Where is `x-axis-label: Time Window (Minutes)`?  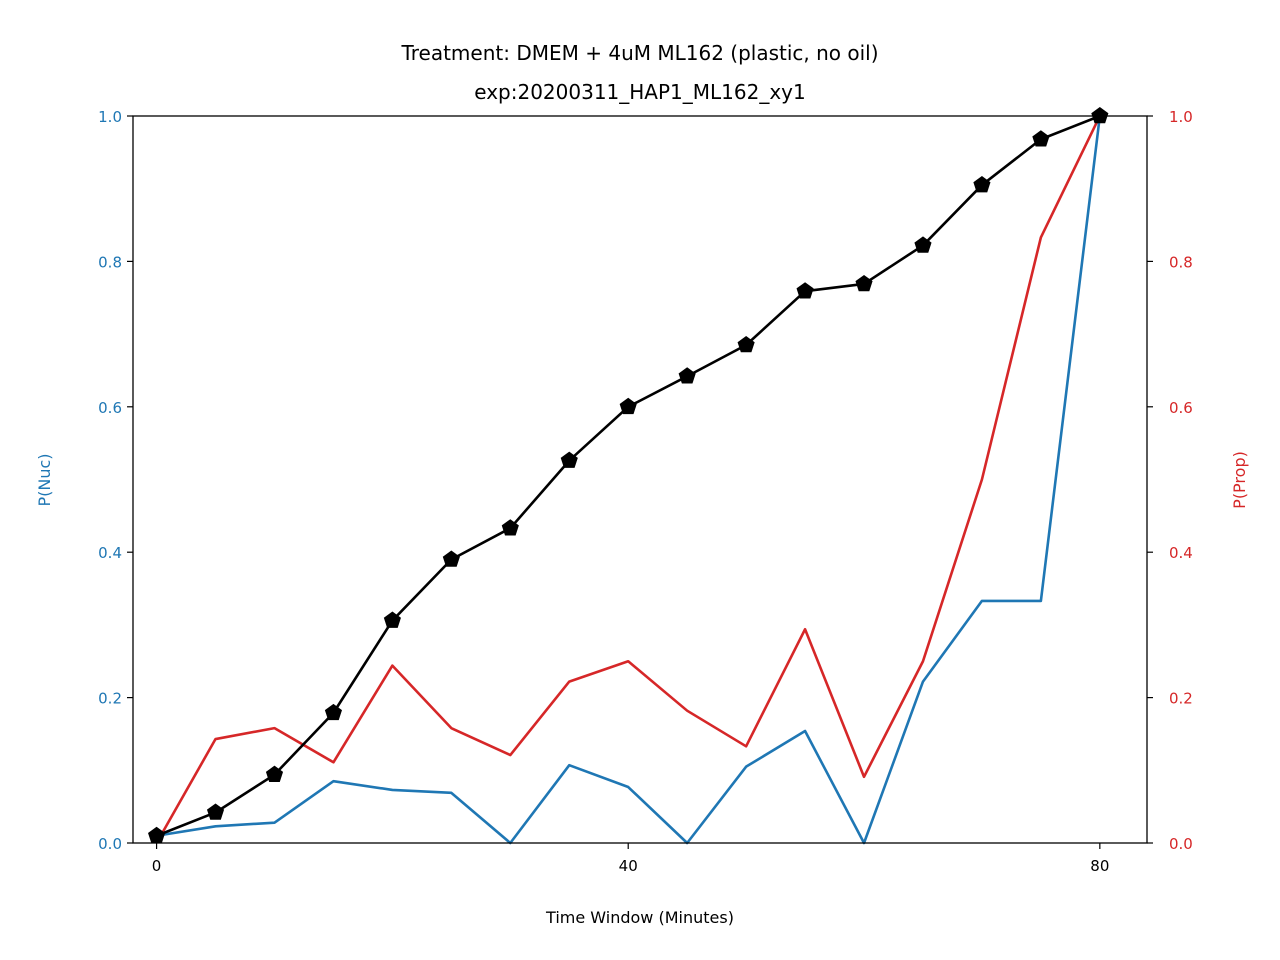 x-axis-label: Time Window (Minutes) is located at coordinates (639, 917).